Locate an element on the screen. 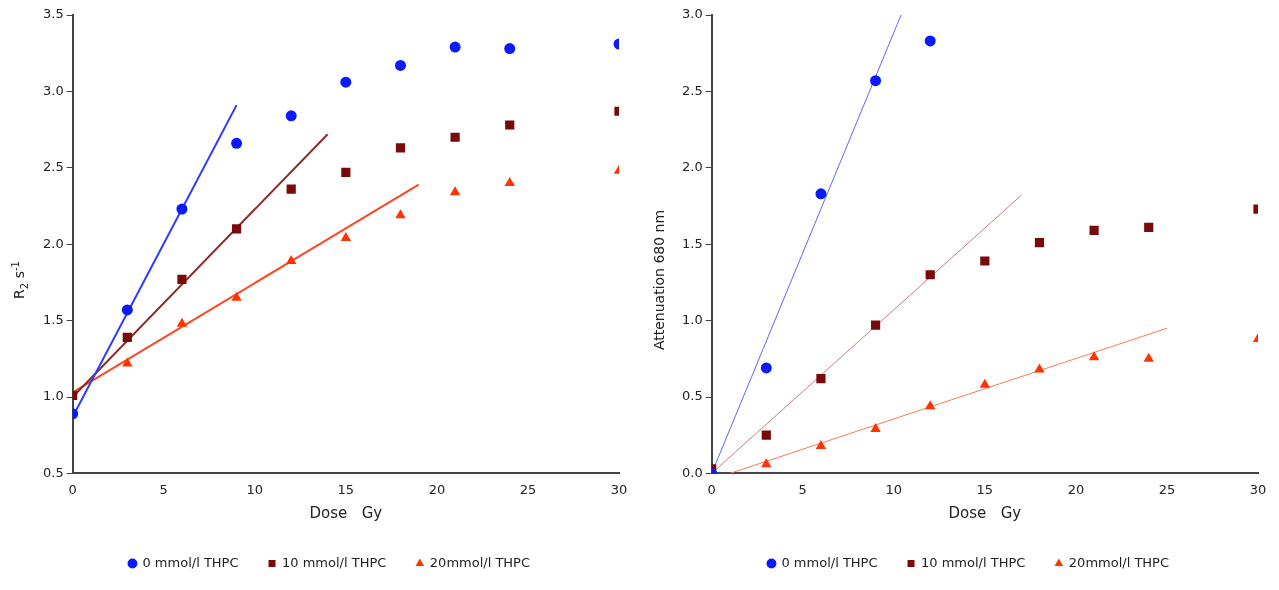 The width and height of the screenshot is (1279, 590). y-tick-label: 0.0 is located at coordinates (692, 472).